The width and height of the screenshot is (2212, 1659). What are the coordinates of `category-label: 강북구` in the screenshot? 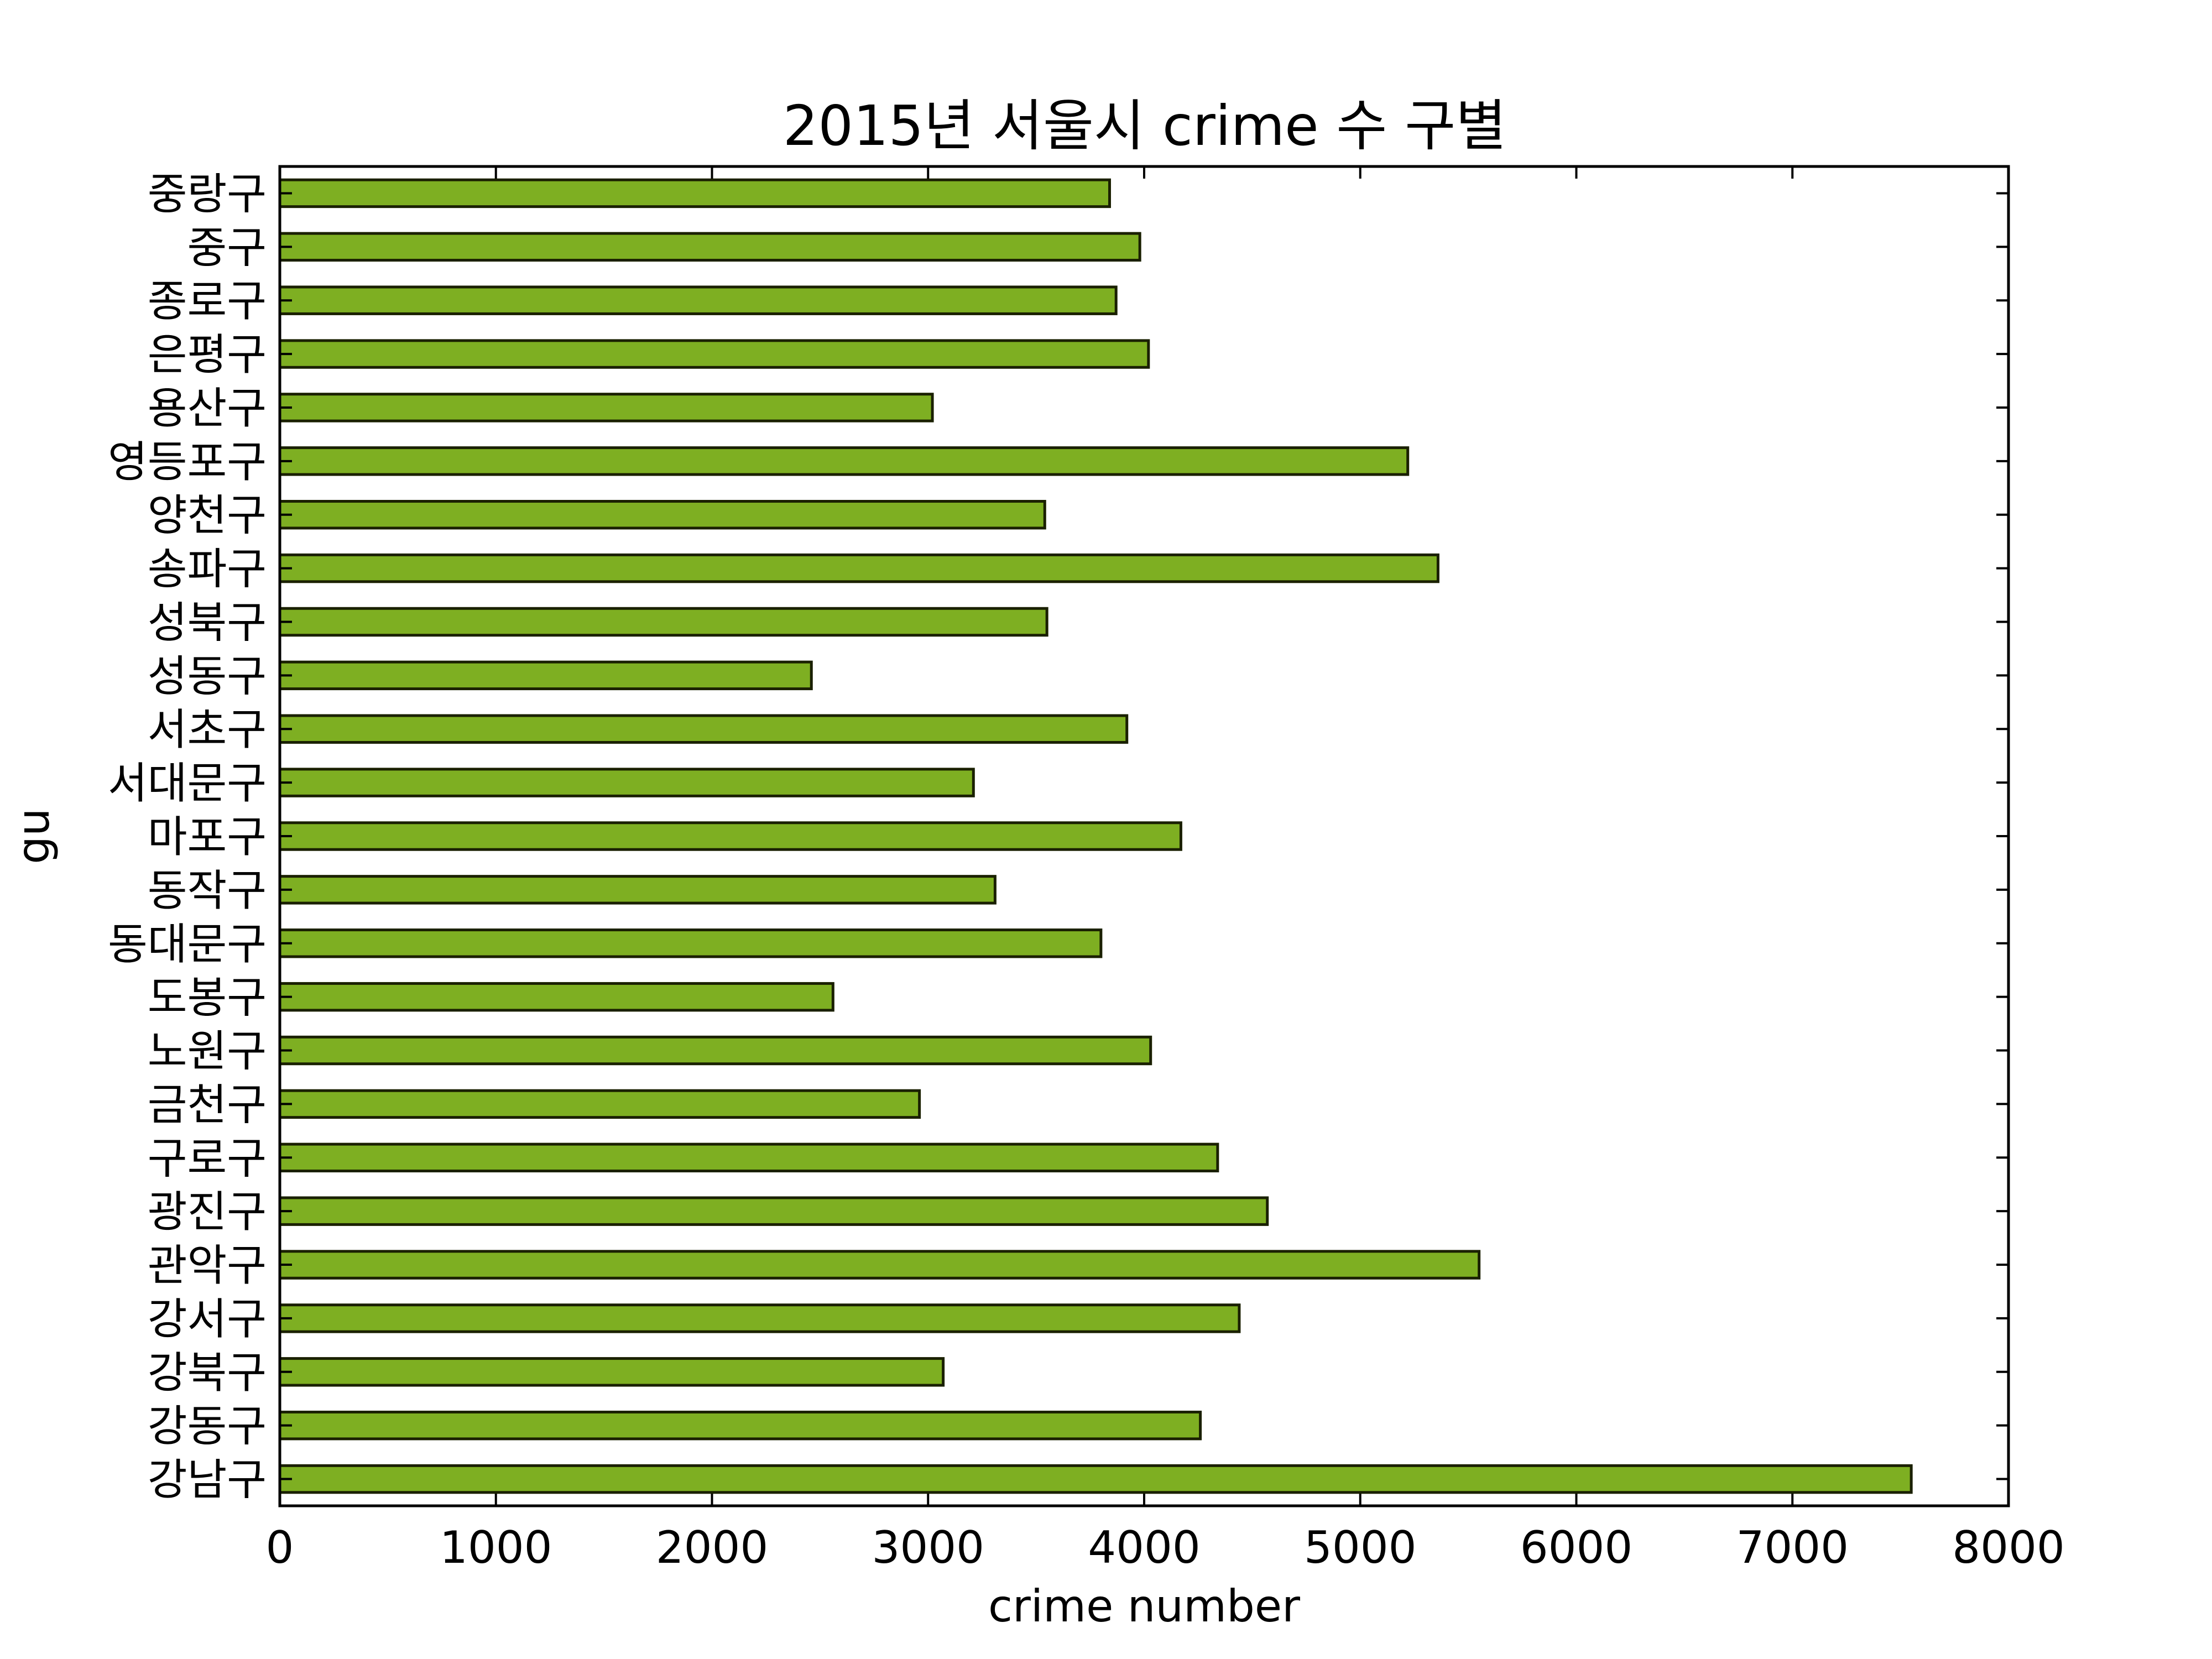 It's located at (207, 1373).